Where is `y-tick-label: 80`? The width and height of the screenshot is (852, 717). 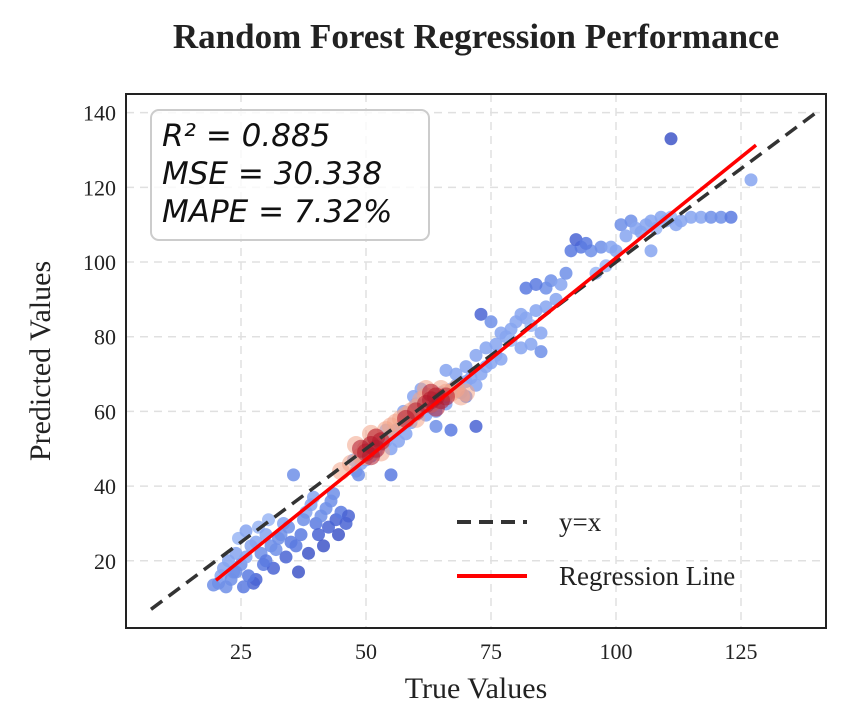
y-tick-label: 80 is located at coordinates (105, 337).